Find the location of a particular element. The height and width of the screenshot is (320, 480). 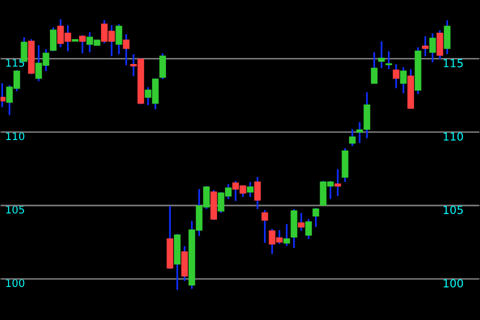

y-tick-label: 100 is located at coordinates (15, 283).